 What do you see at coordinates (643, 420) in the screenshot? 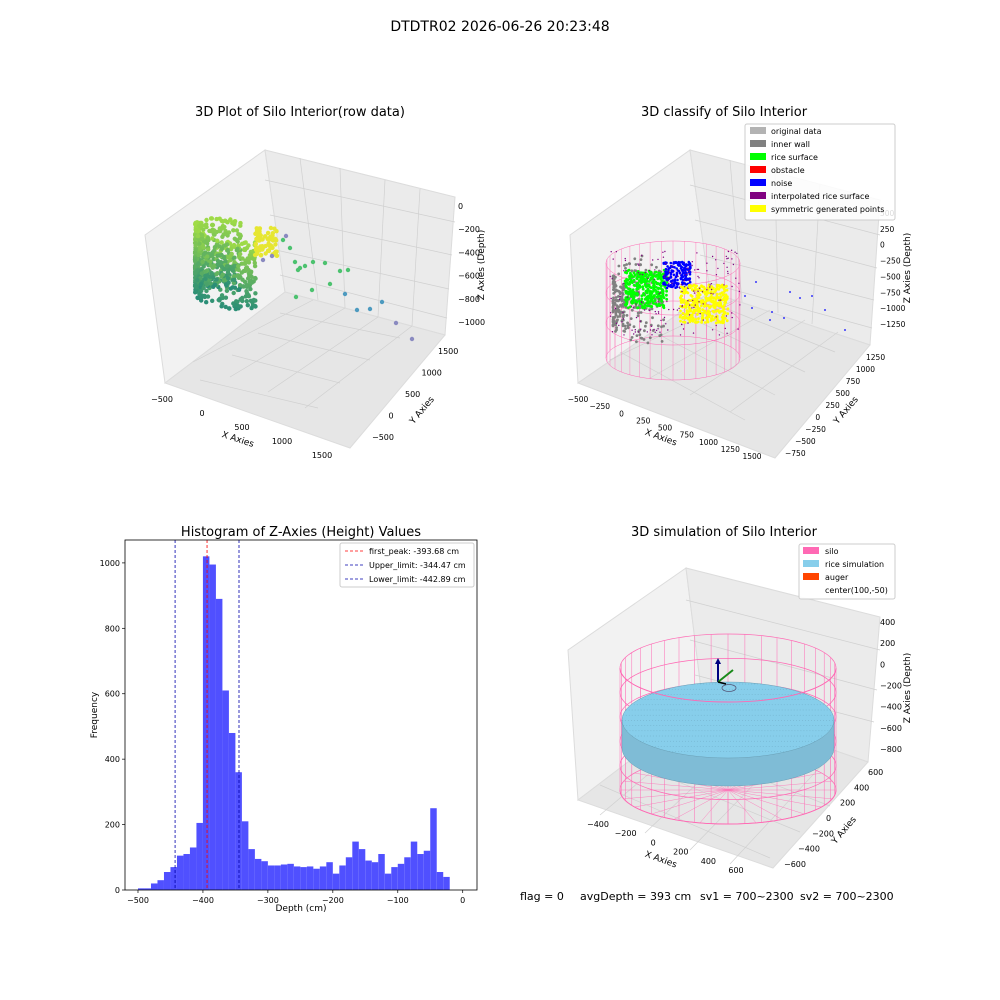
I see `panel2-x-tick-label: 250` at bounding box center [643, 420].